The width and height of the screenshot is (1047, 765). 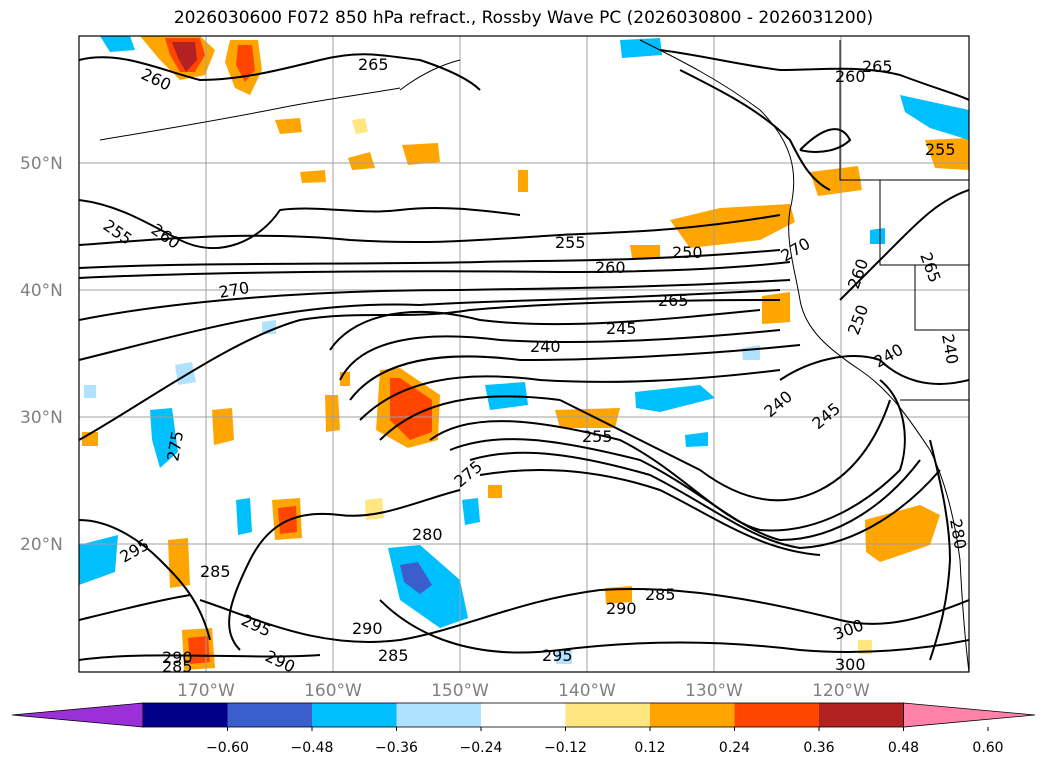 What do you see at coordinates (523, 690) in the screenshot?
I see `longitude-labels: 170°W 160°W 150°W 140°W 130°W 120°W` at bounding box center [523, 690].